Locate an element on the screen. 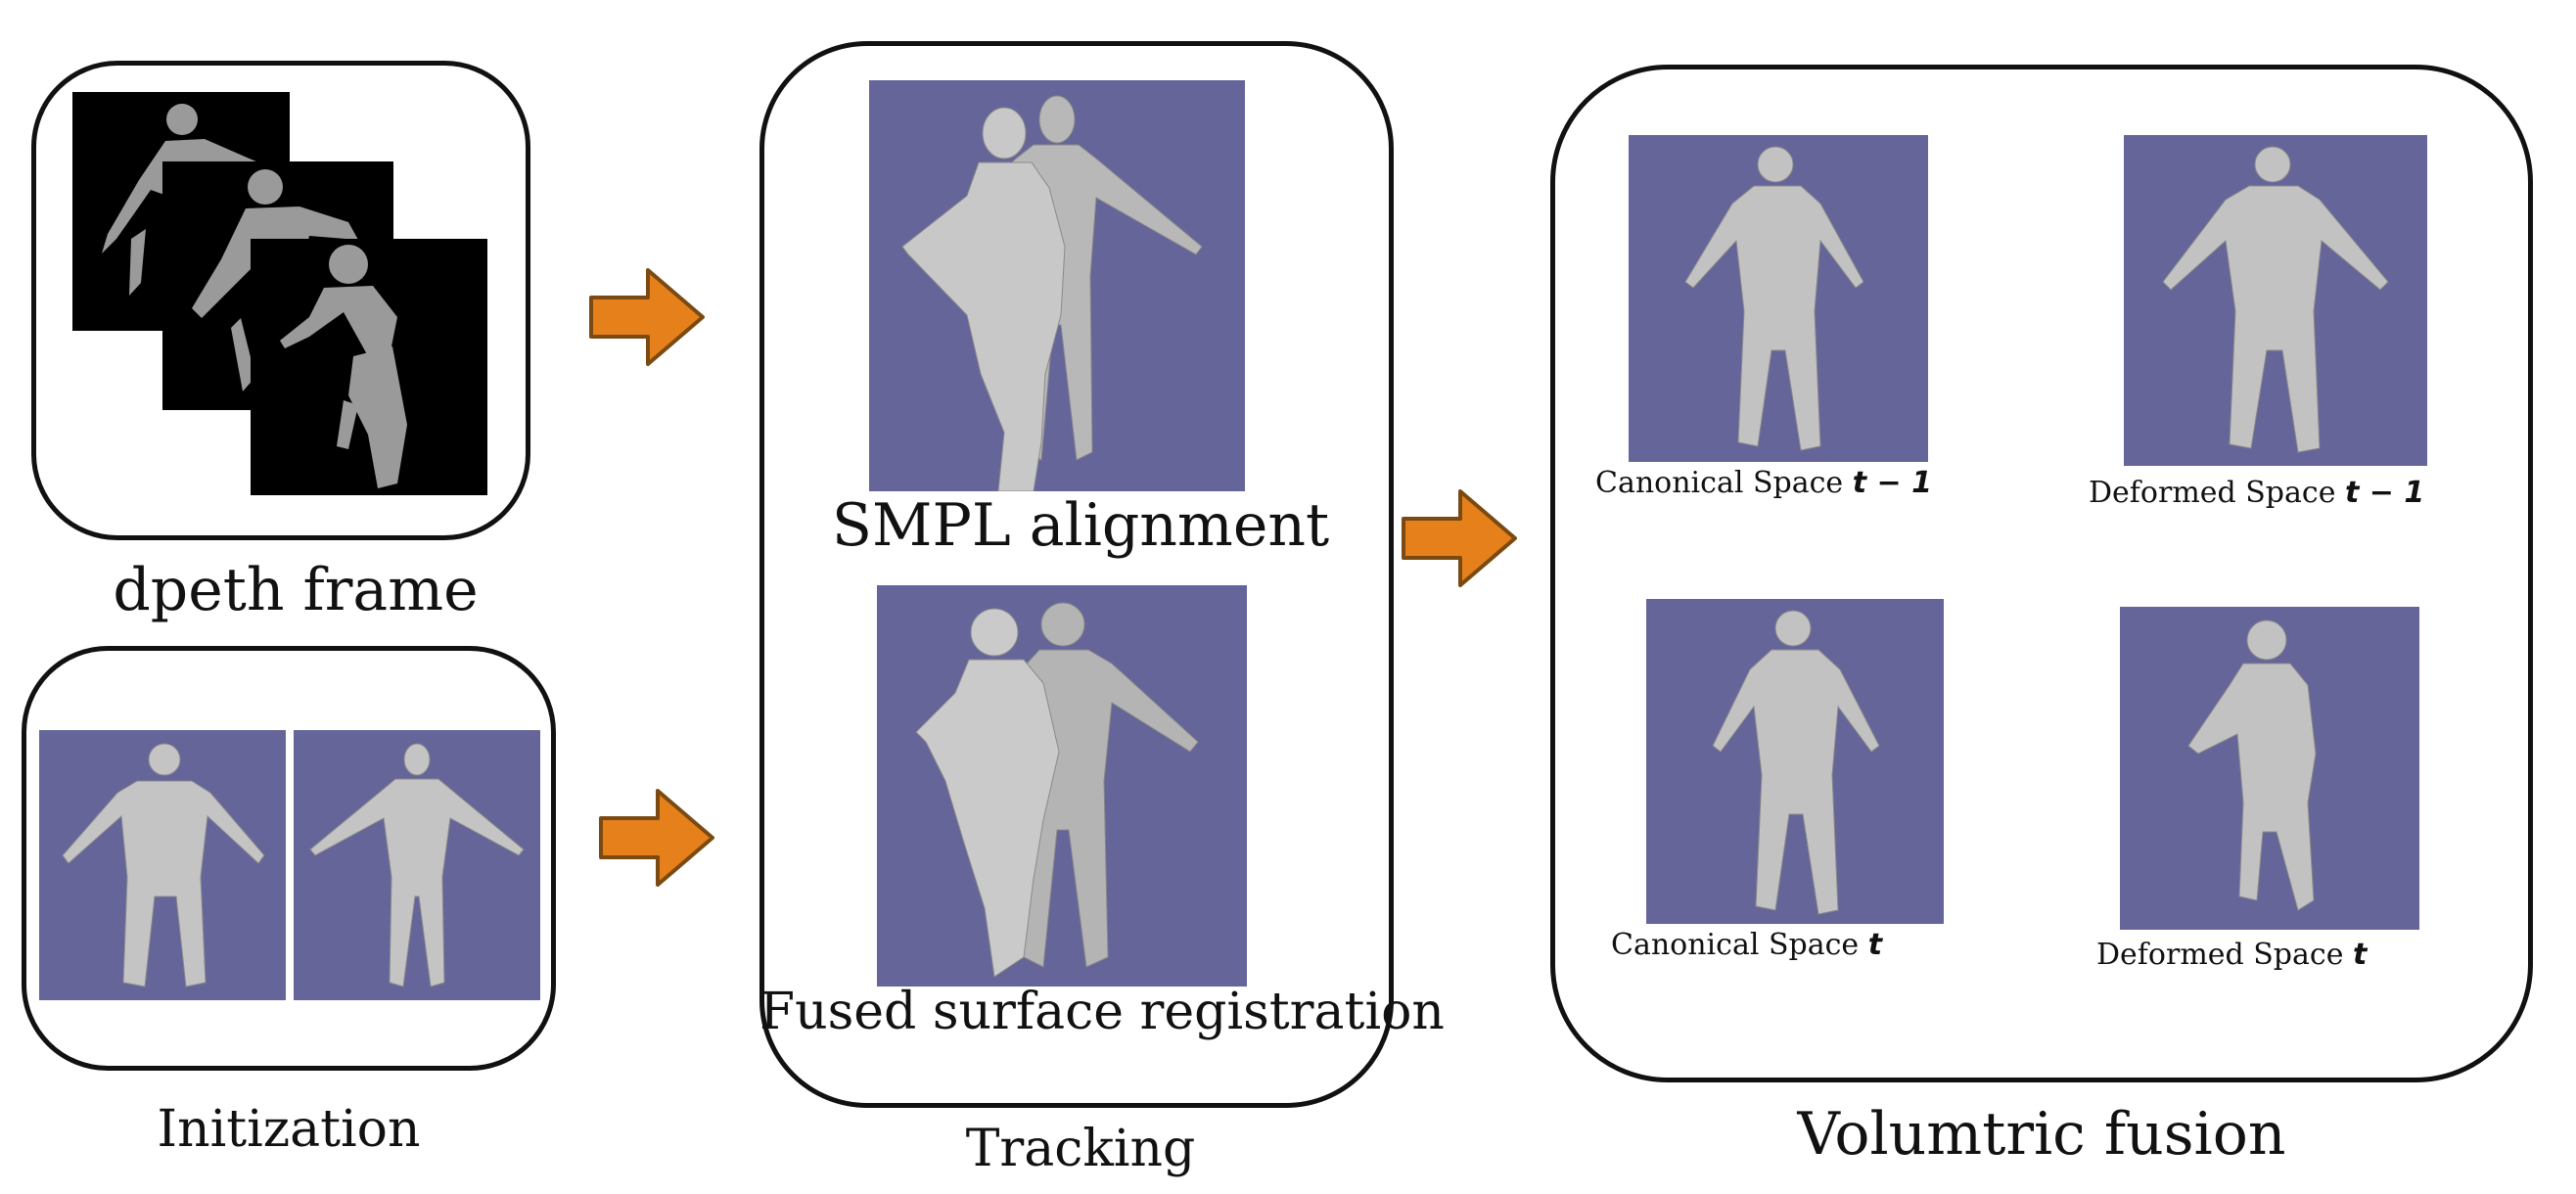 This screenshot has width=2576, height=1194. tracking-label: Tracking is located at coordinates (1080, 1149).